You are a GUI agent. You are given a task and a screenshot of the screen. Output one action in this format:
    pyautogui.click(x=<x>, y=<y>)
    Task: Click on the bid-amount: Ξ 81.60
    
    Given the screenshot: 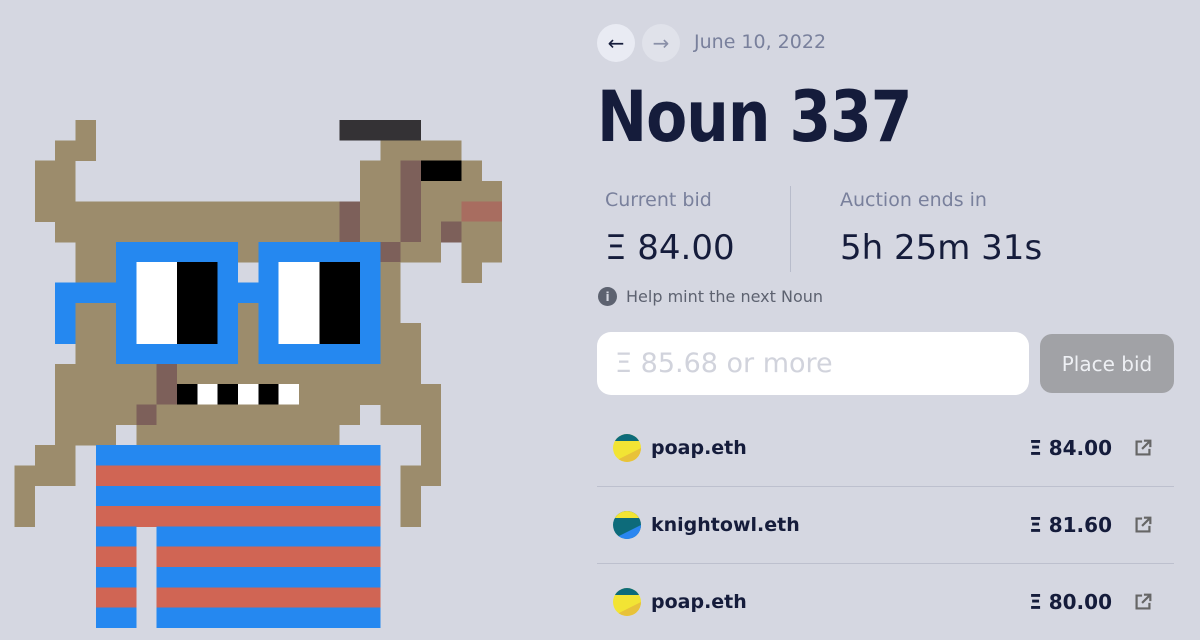 What is the action you would take?
    pyautogui.click(x=1070, y=524)
    